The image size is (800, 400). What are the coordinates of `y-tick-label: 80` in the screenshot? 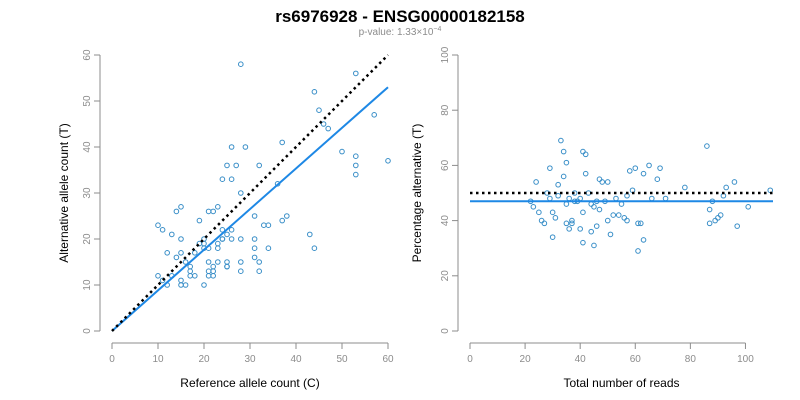 It's located at (445, 110).